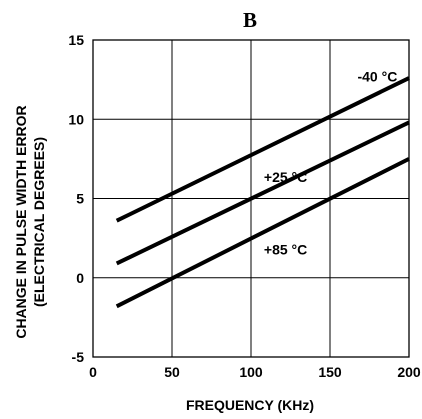 The width and height of the screenshot is (422, 419). I want to click on y-tick-label: 10, so click(76, 119).